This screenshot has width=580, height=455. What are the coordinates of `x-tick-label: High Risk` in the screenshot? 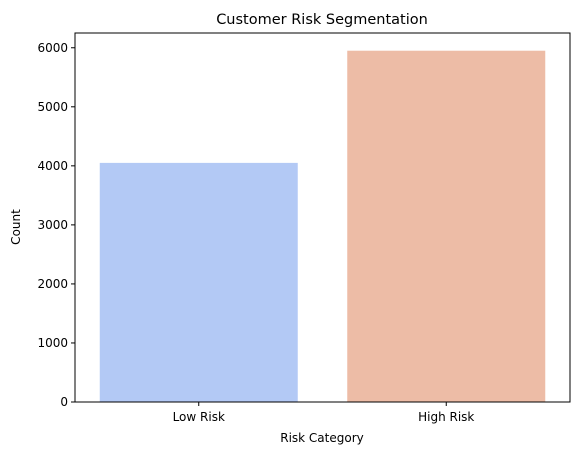 It's located at (446, 417).